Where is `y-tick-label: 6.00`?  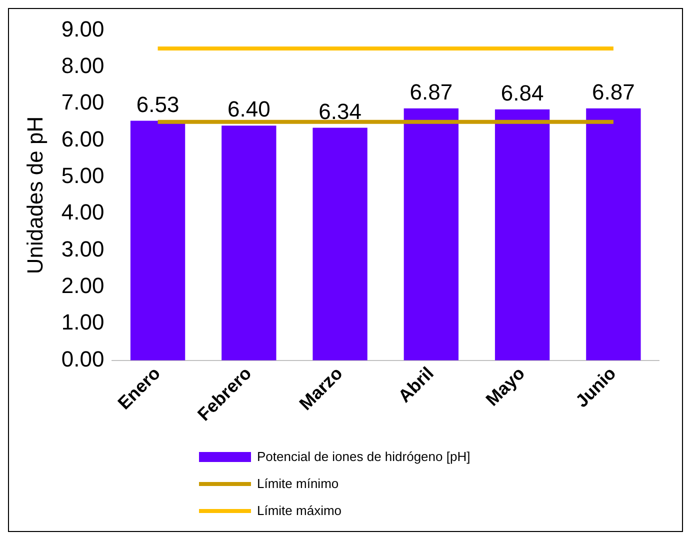
y-tick-label: 6.00 is located at coordinates (82, 139).